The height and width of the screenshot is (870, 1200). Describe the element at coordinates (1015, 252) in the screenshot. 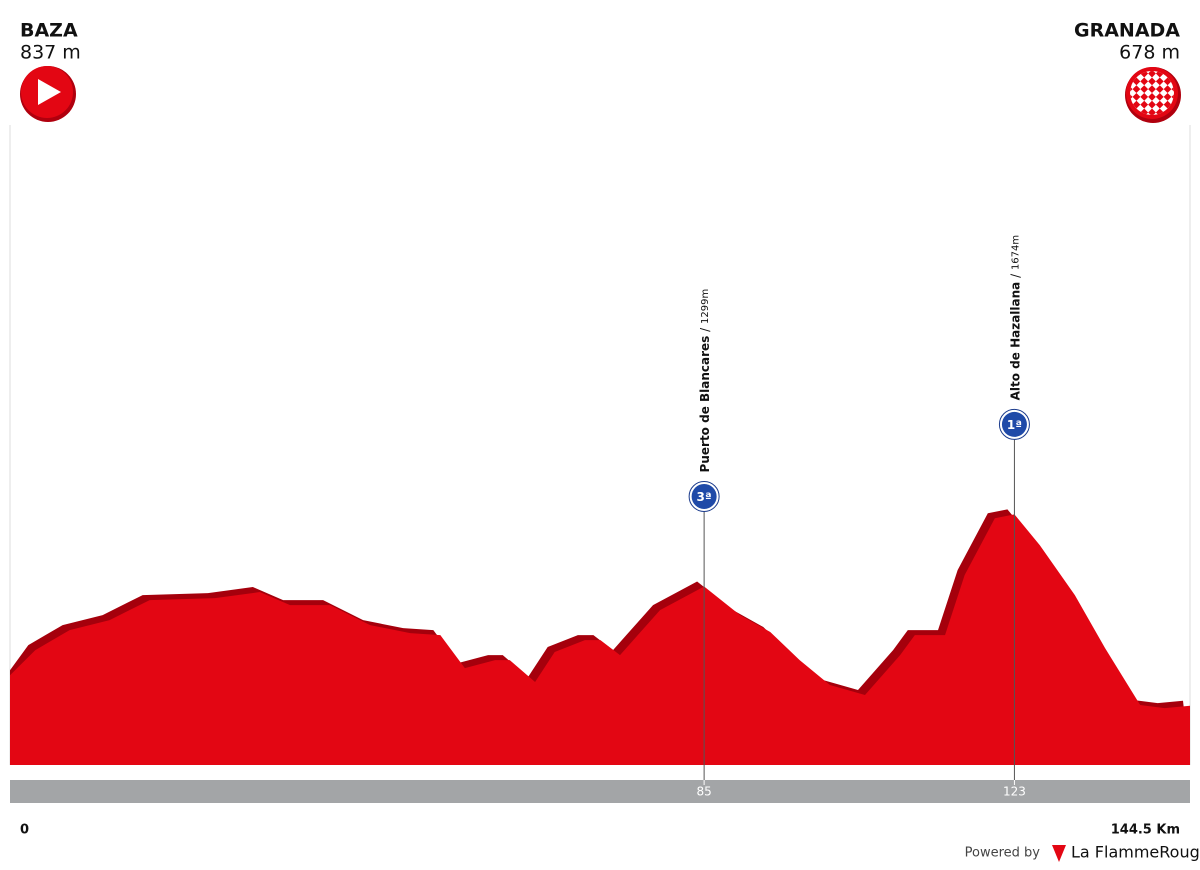

I see `climb-elevation: 1674m` at that location.